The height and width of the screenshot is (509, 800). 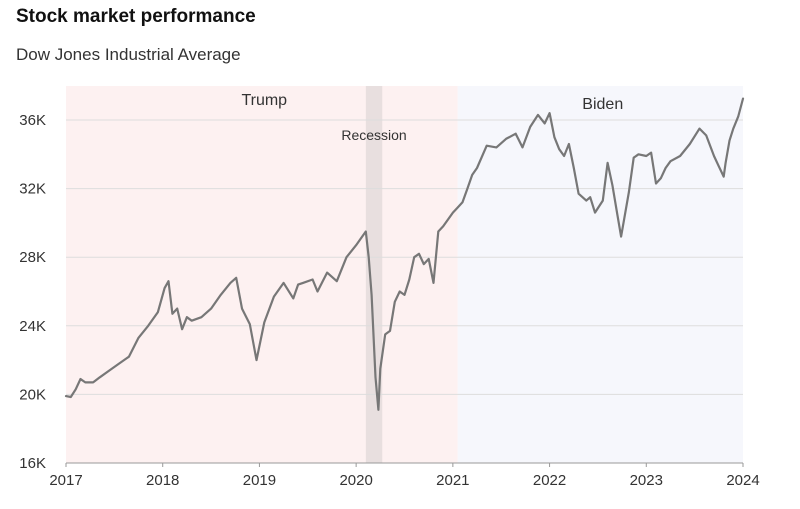 What do you see at coordinates (742, 480) in the screenshot?
I see `x-tick-label: 2024` at bounding box center [742, 480].